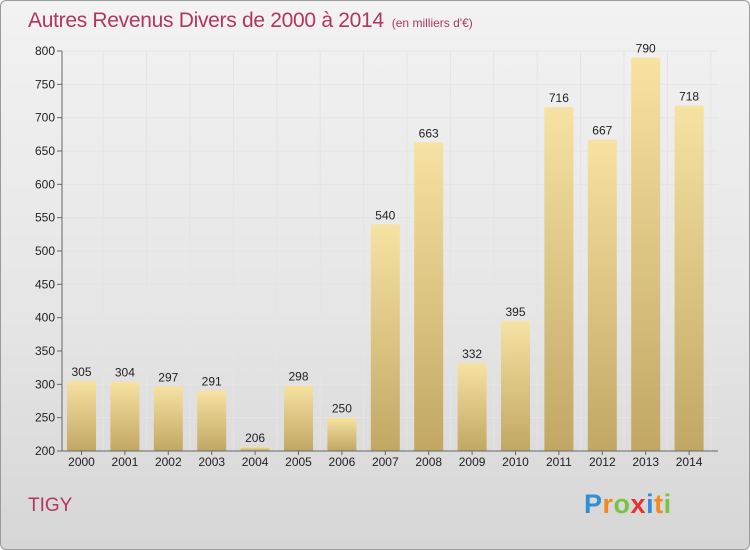 This screenshot has width=750, height=550. What do you see at coordinates (646, 49) in the screenshot?
I see `data-label-2013: 790` at bounding box center [646, 49].